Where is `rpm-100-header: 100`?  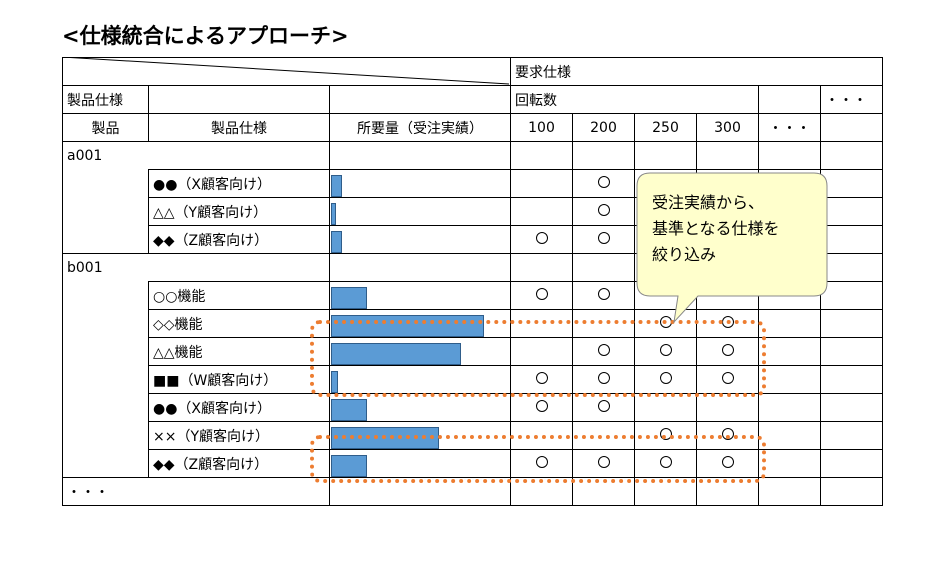 rpm-100-header: 100 is located at coordinates (541, 127).